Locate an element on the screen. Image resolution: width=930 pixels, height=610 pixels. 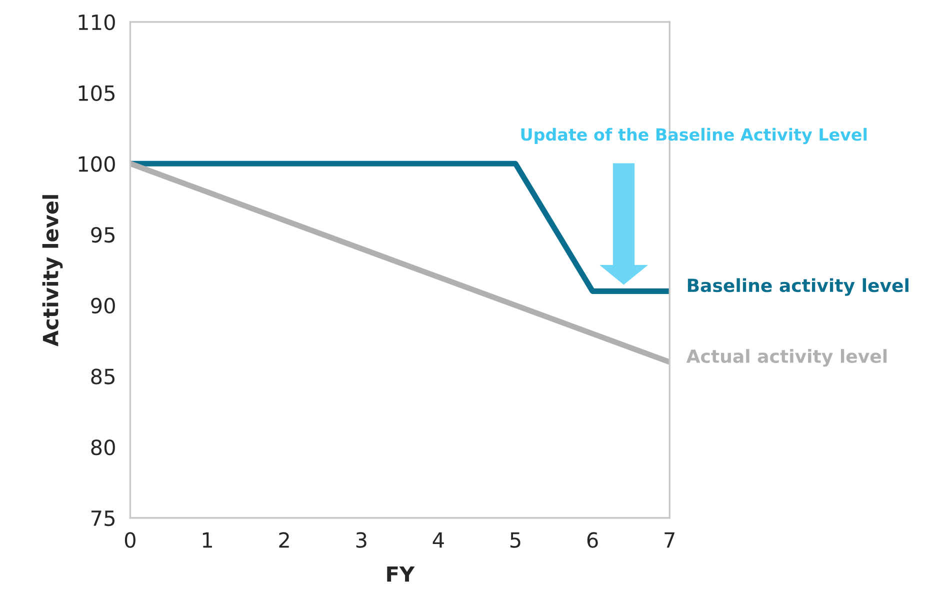
y-tick-label: 110 is located at coordinates (96, 22).